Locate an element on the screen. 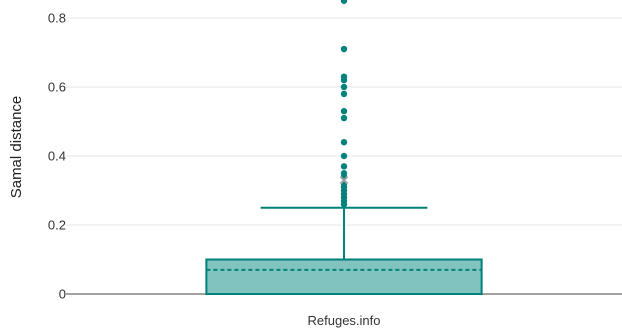 The width and height of the screenshot is (622, 329). y-tick-label: 0.6 is located at coordinates (57, 87).